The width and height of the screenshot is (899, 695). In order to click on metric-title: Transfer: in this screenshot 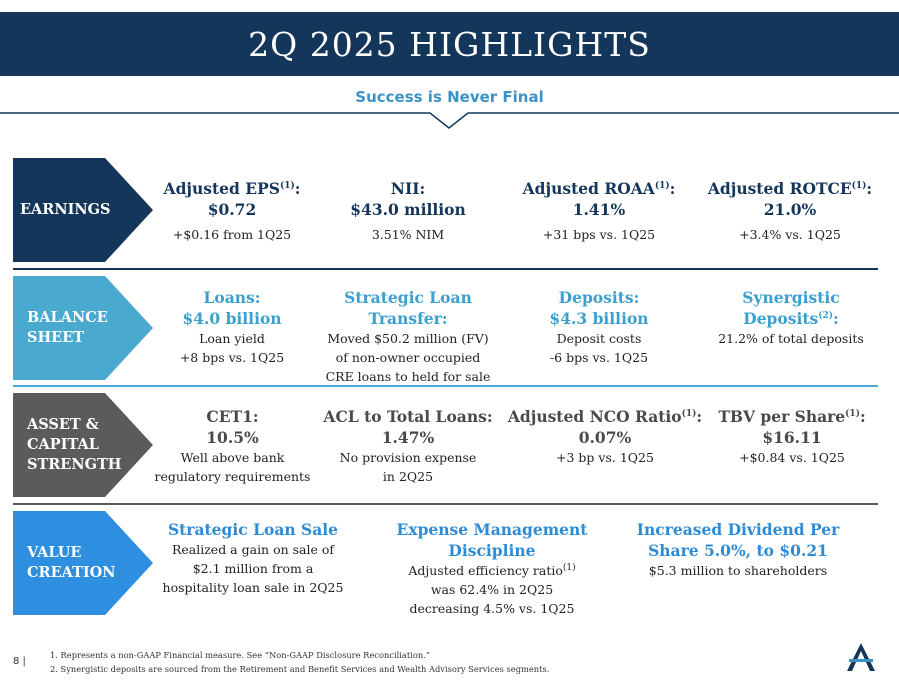, I will do `click(408, 318)`.